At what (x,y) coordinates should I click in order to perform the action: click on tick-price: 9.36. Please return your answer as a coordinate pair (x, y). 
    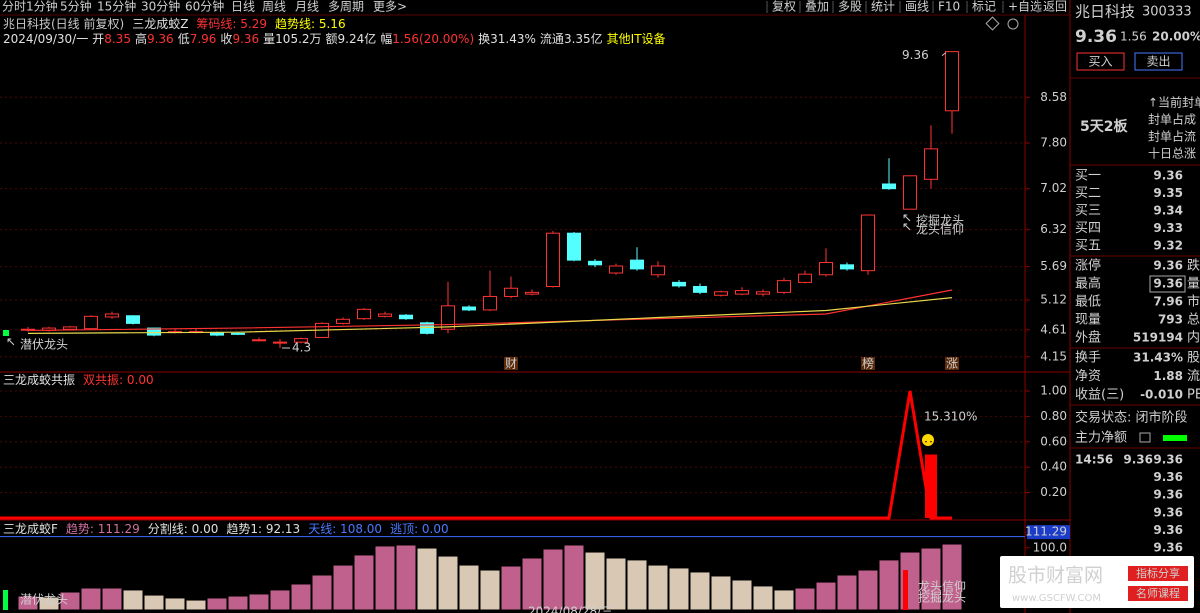
    Looking at the image, I should click on (1168, 548).